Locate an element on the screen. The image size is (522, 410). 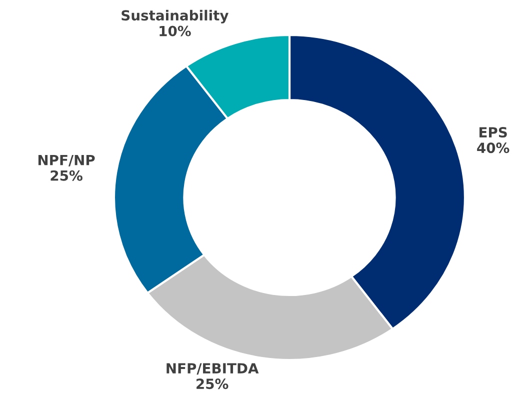
data-label: 10% is located at coordinates (175, 31).